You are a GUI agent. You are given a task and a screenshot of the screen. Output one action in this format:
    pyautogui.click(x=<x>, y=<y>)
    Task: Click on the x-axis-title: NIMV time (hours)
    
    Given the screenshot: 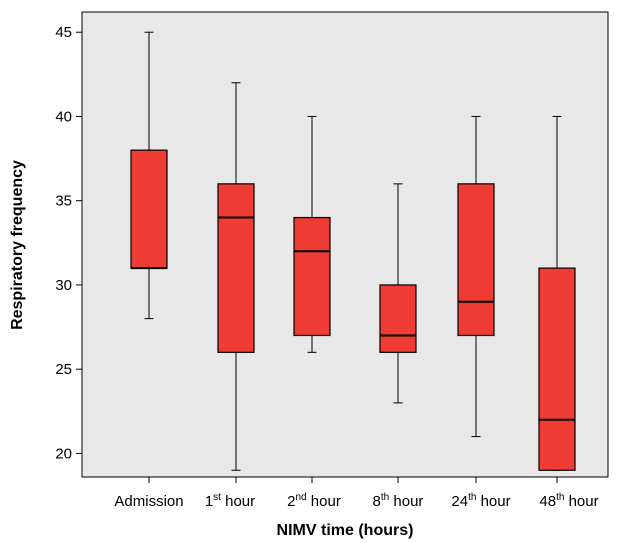 What is the action you would take?
    pyautogui.click(x=345, y=530)
    